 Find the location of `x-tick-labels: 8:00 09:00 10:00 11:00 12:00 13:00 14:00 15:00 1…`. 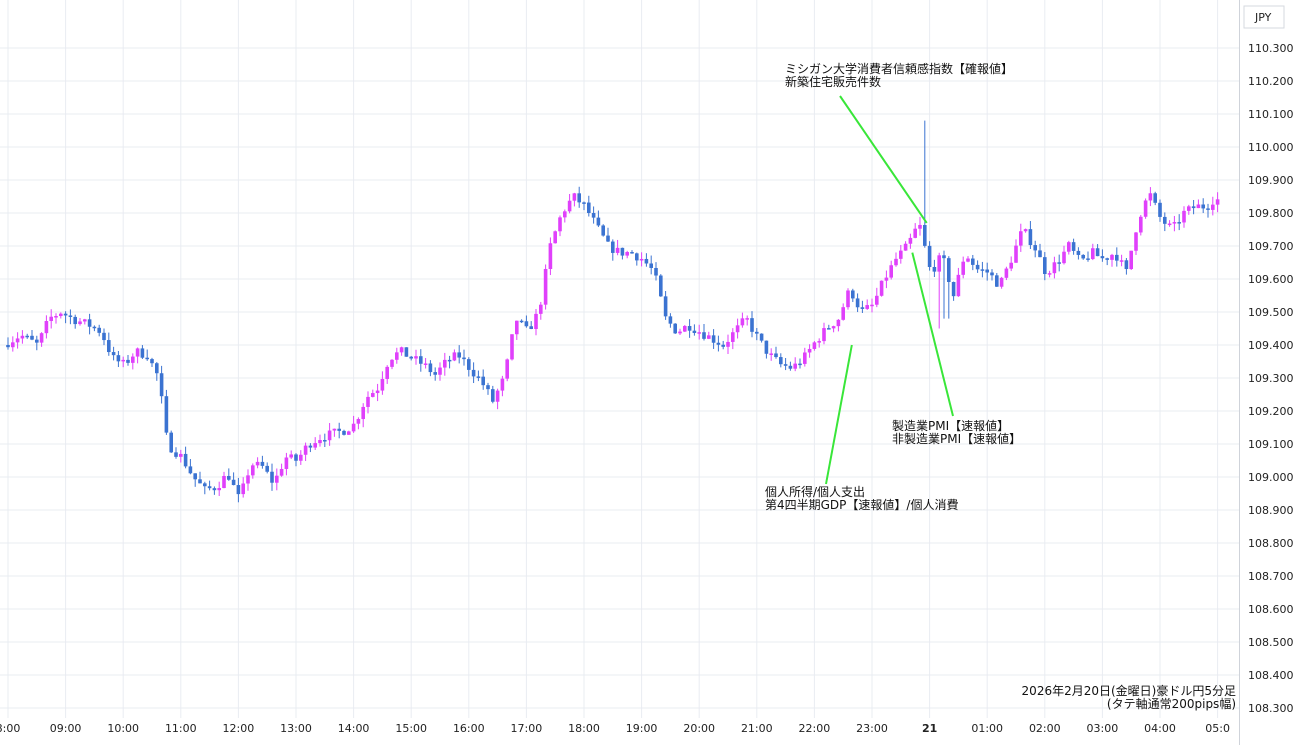

x-tick-labels: 8:00 09:00 10:00 11:00 12:00 13:00 14:00 15:00 1… is located at coordinates (615, 728).